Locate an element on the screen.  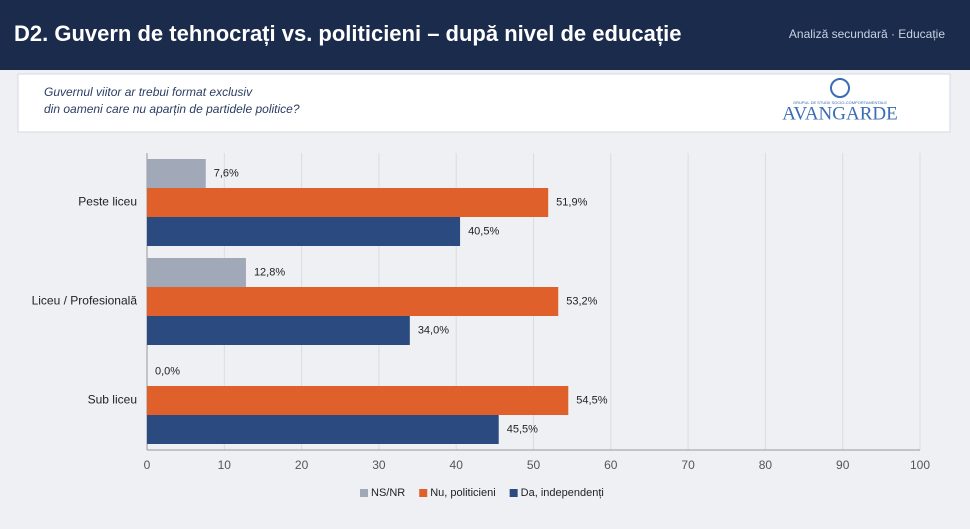
value-label: 0,0% is located at coordinates (167, 371).